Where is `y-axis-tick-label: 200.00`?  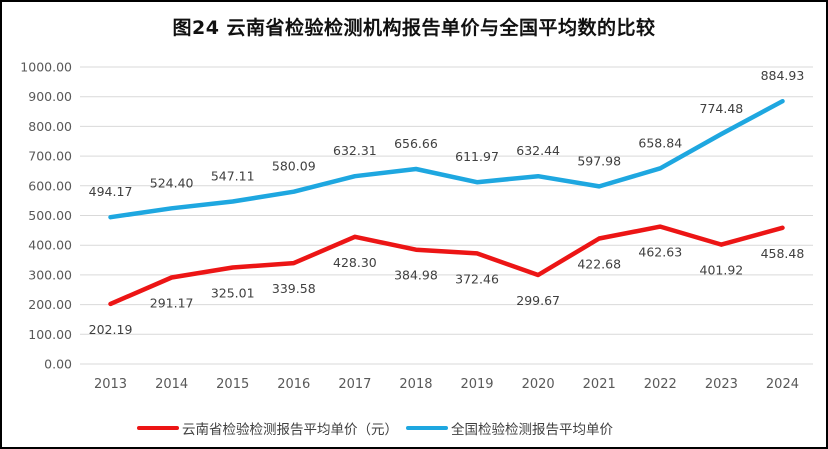 y-axis-tick-label: 200.00 is located at coordinates (50, 304).